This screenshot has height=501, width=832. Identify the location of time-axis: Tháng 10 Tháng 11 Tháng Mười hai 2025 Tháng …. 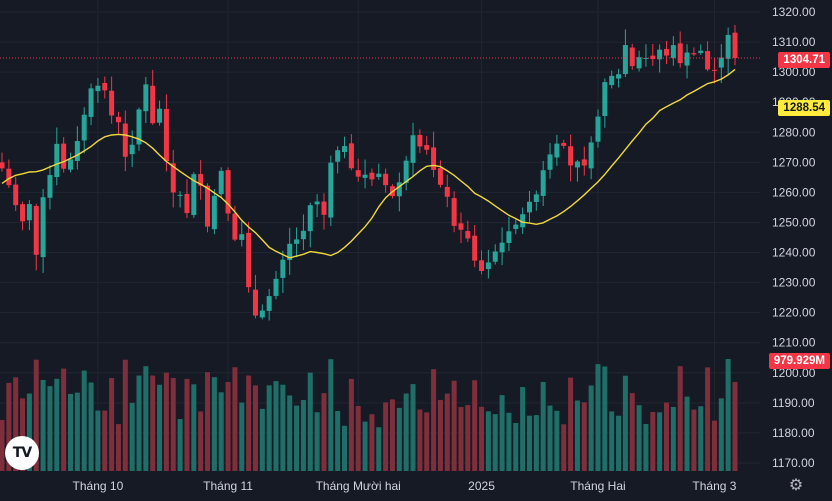
(405, 486).